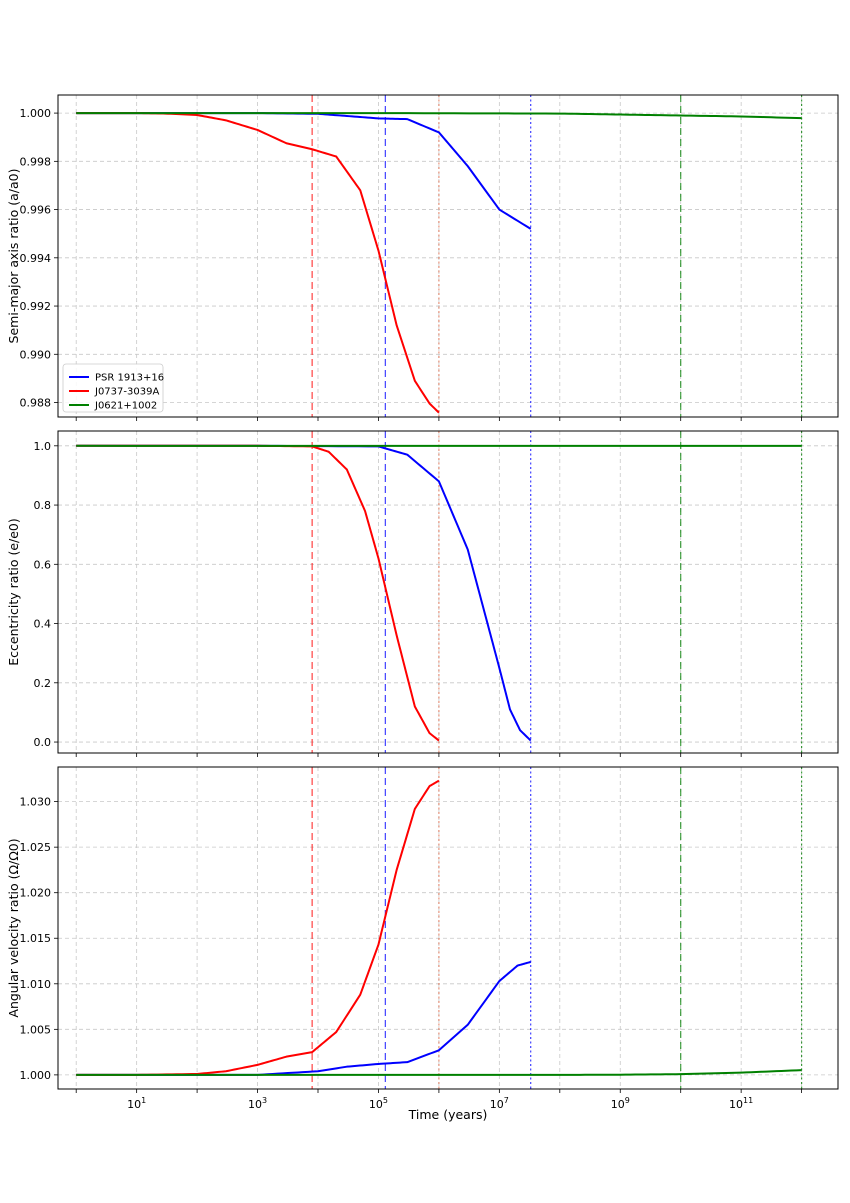 The width and height of the screenshot is (850, 1203). Describe the element at coordinates (43, 564) in the screenshot. I see `y-tick-label: 0.6` at that location.